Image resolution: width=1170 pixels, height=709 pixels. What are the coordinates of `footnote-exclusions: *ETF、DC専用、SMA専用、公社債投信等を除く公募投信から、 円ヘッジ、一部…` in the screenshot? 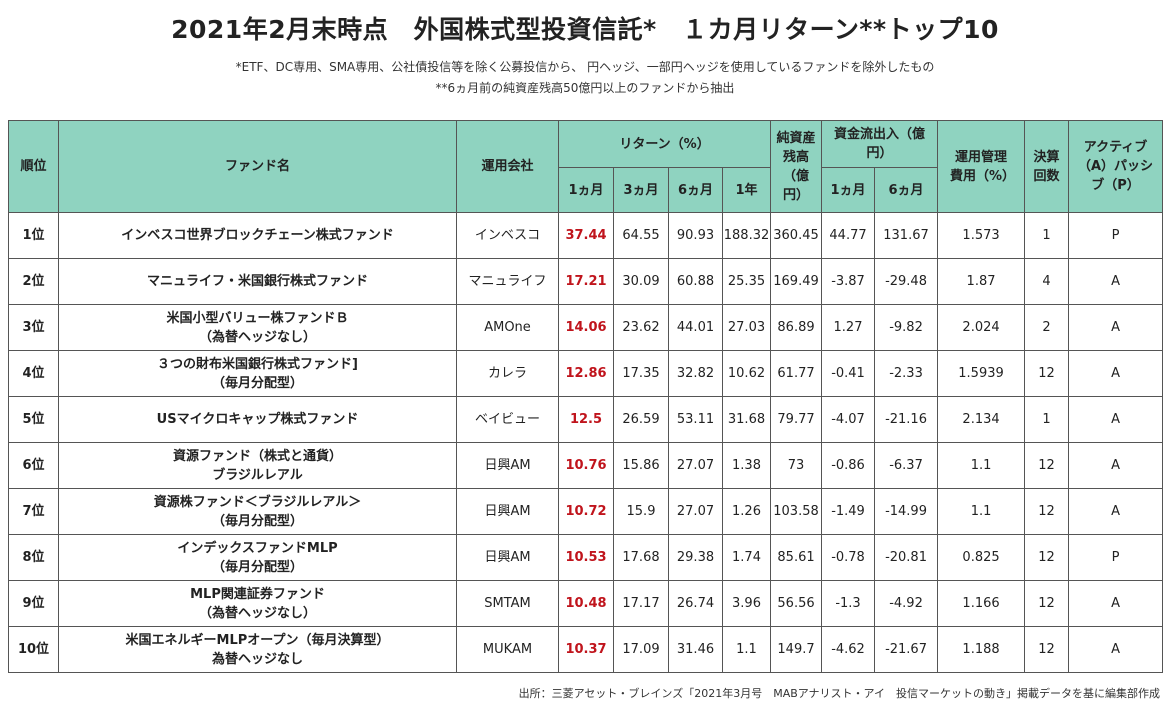 It's located at (585, 67).